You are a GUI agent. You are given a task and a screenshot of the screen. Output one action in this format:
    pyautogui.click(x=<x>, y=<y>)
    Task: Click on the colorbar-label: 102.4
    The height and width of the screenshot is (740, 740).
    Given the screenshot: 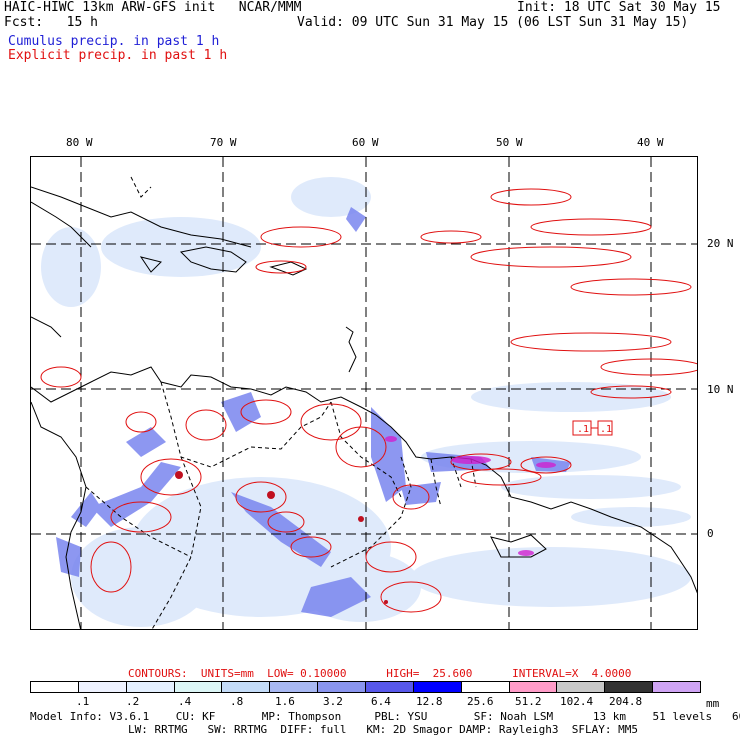 What is the action you would take?
    pyautogui.click(x=577, y=701)
    